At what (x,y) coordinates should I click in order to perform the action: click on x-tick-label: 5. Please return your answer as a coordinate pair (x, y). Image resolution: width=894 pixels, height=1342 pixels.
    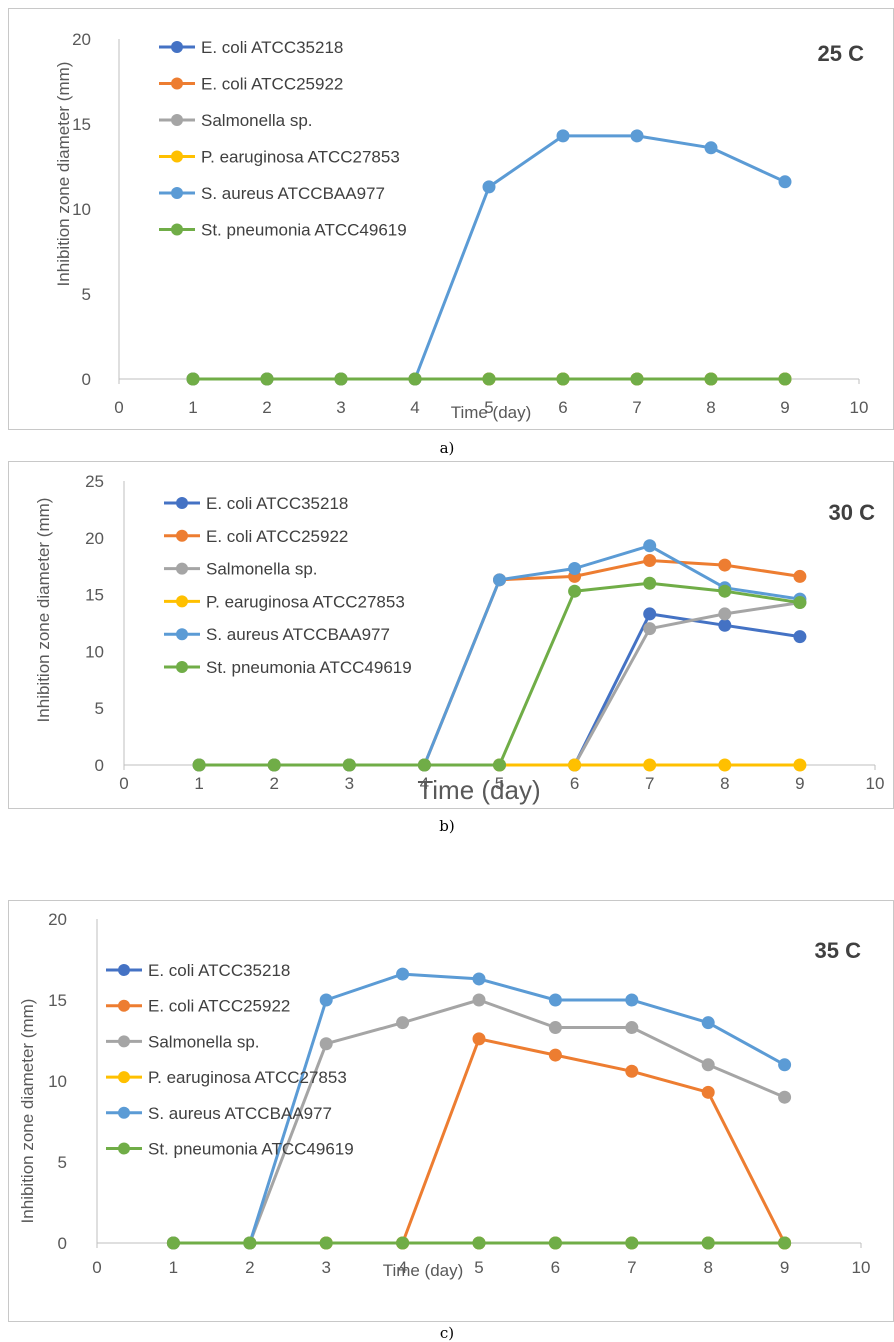
    Looking at the image, I should click on (488, 407).